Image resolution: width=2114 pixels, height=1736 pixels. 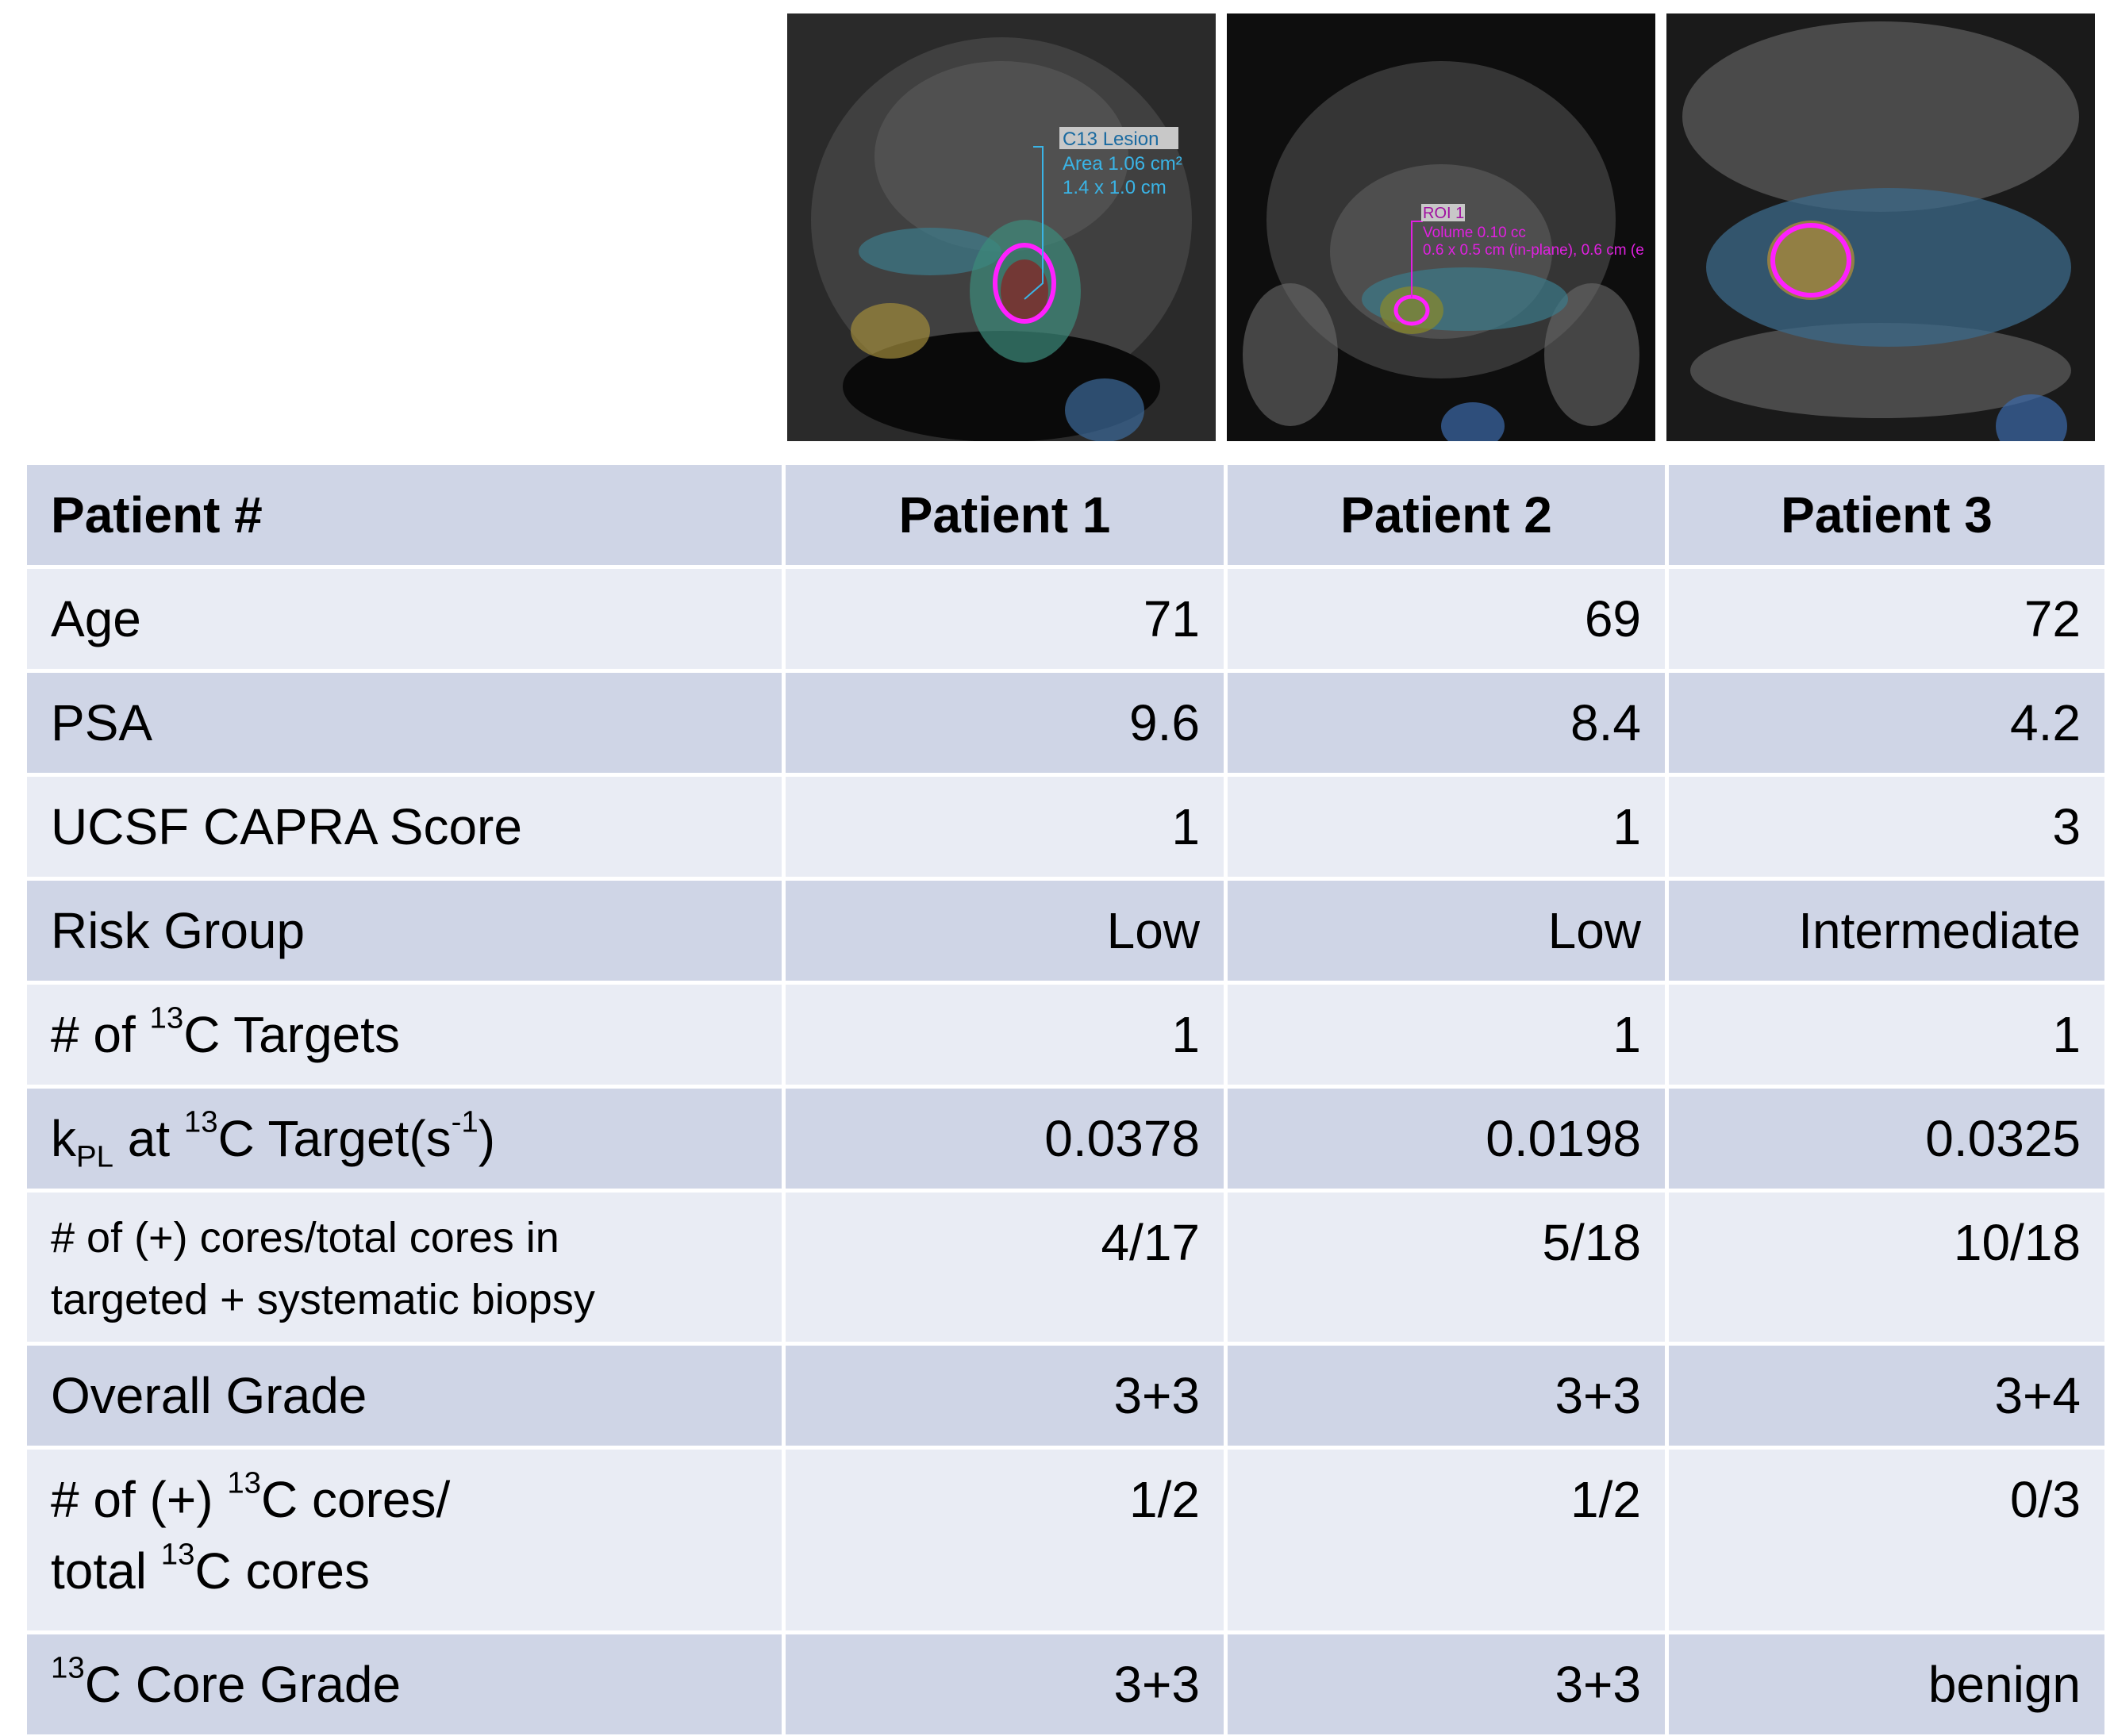 I want to click on label-line: PSA, so click(x=404, y=723).